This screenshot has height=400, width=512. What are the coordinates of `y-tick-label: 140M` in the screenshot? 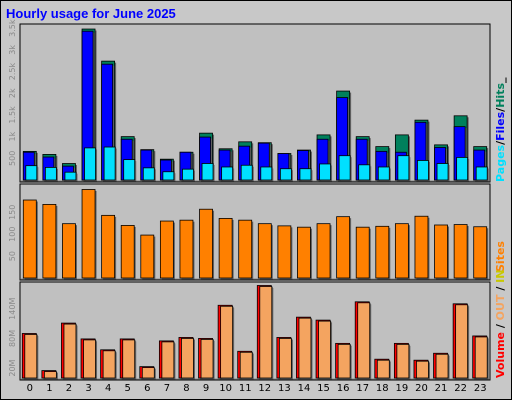 It's located at (12, 309).